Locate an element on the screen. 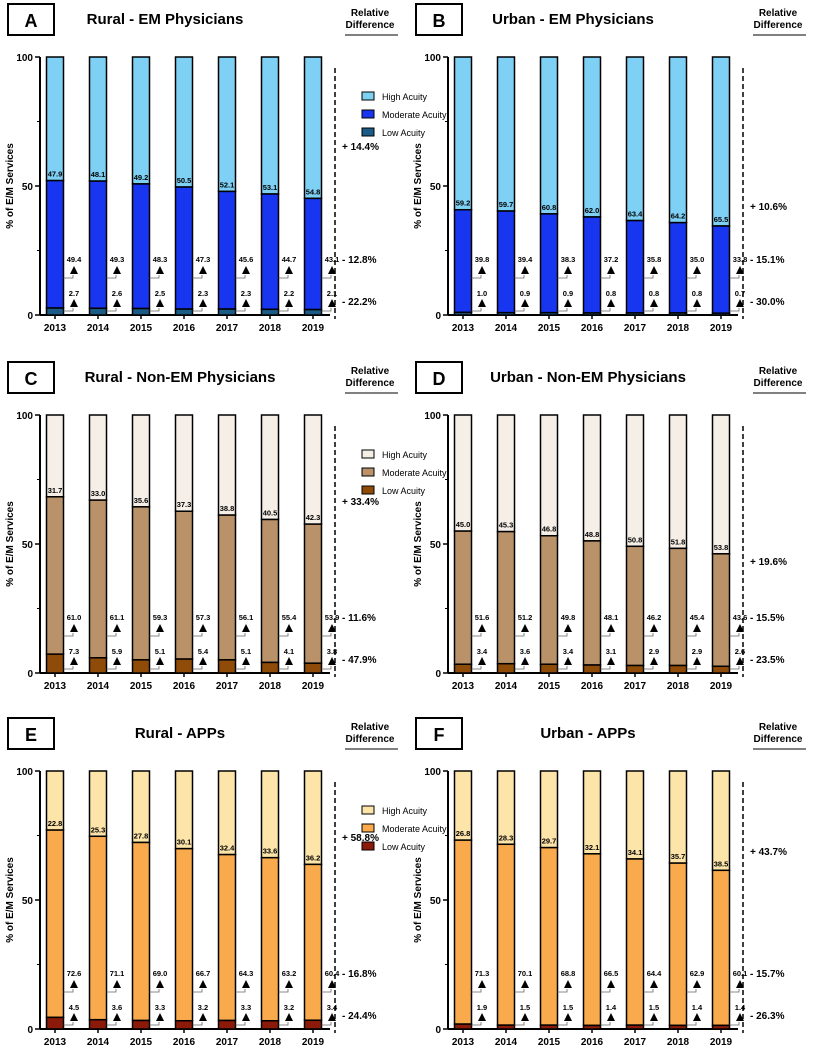 The height and width of the screenshot is (1055, 815). moderate-acuity-data-label: 66.5 is located at coordinates (611, 973).